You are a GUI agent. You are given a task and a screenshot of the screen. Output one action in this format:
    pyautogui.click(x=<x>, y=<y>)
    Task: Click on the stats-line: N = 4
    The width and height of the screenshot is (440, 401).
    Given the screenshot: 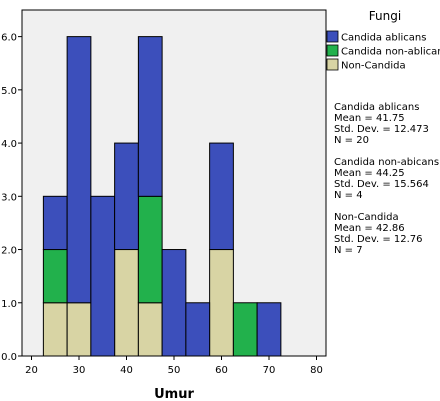 What is the action you would take?
    pyautogui.click(x=348, y=195)
    